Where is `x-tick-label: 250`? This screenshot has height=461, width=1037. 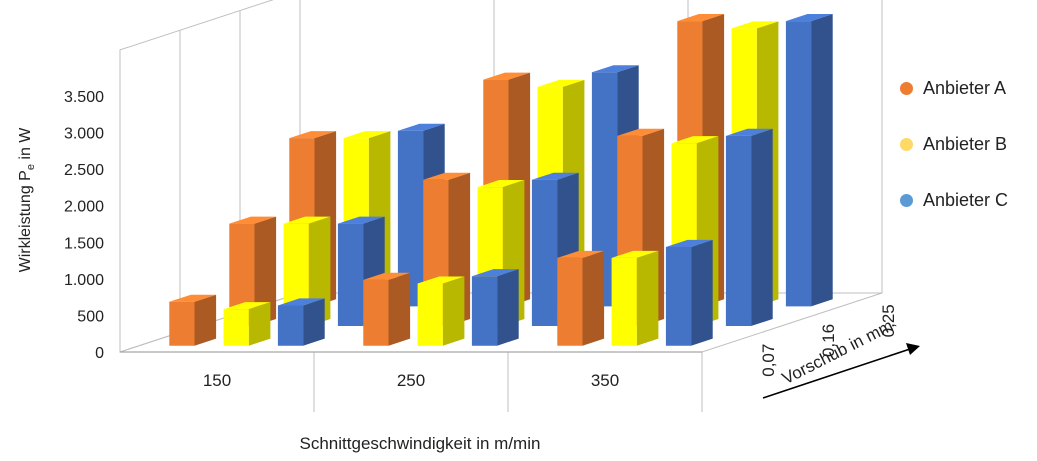 x-tick-label: 250 is located at coordinates (411, 380).